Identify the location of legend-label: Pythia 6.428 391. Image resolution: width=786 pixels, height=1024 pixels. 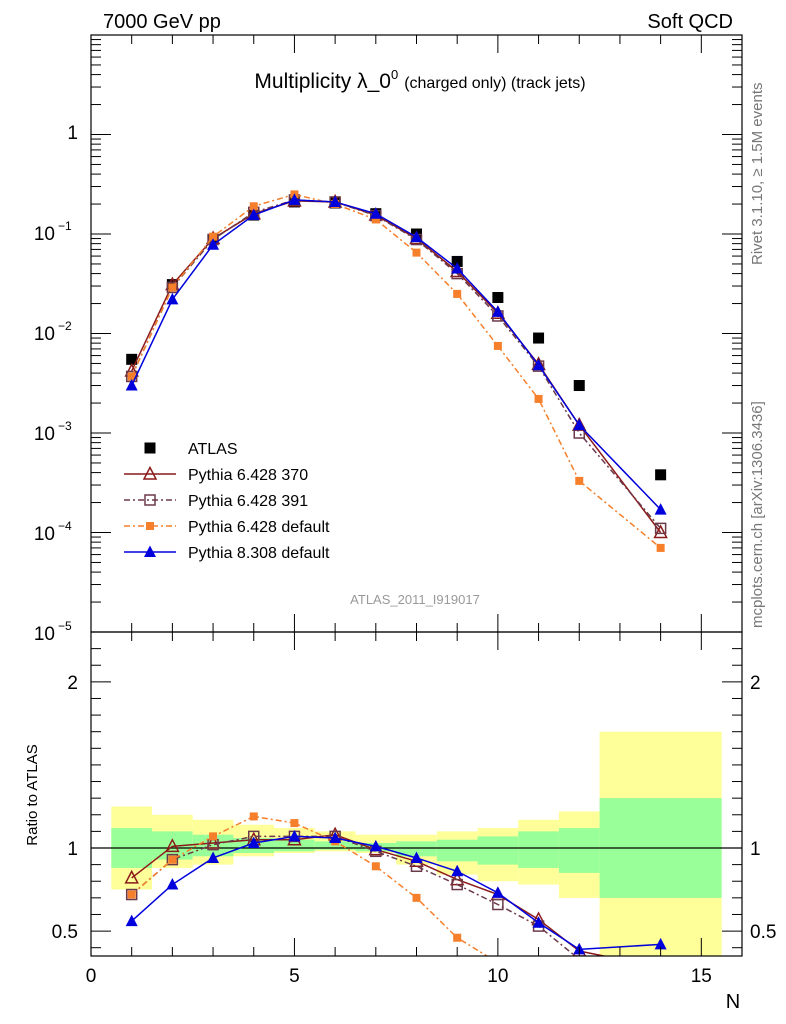
(248, 501).